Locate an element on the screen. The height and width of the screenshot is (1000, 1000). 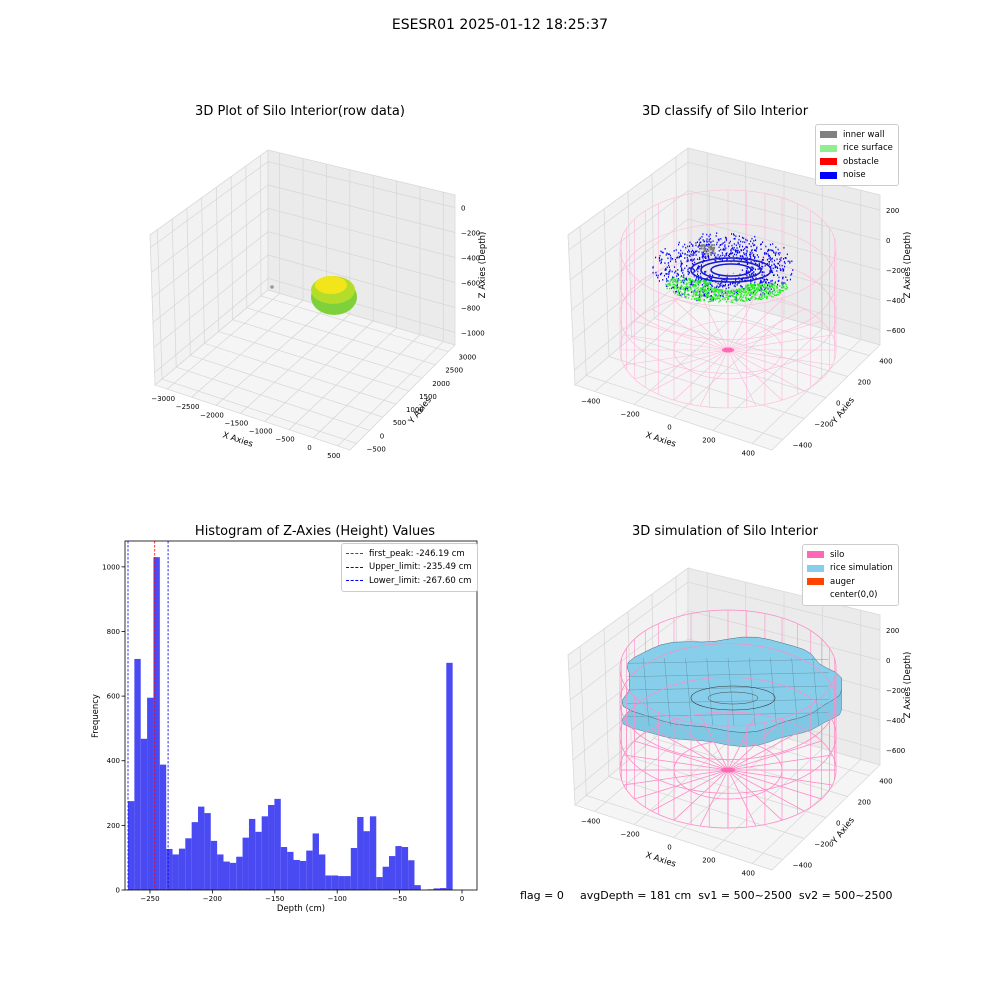
plot1-x-tick-label: −3000 is located at coordinates (163, 399).